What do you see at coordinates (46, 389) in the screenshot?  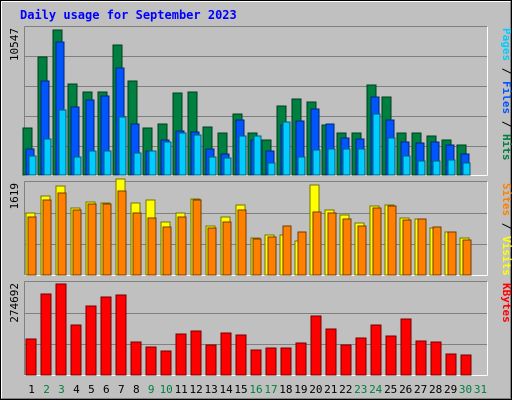 I see `day-label-2: 2` at bounding box center [46, 389].